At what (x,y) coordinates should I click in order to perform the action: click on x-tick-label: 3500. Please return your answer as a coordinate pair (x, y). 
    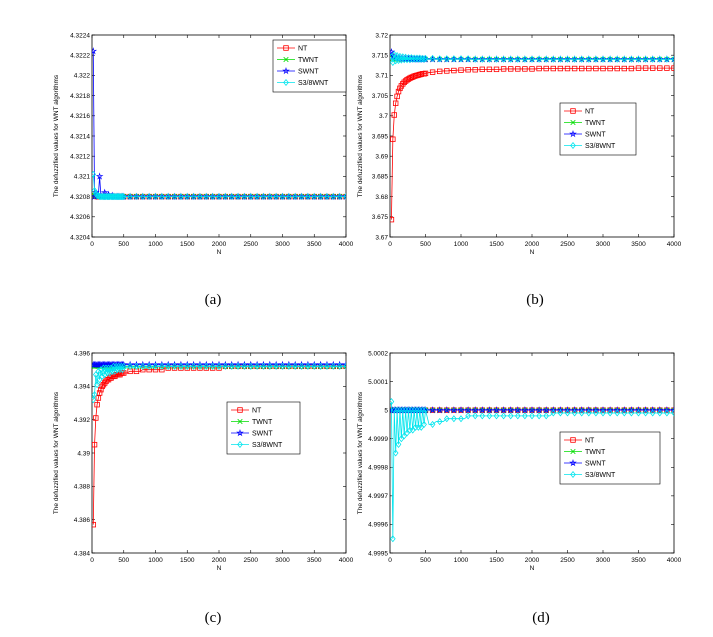
    Looking at the image, I should click on (638, 244).